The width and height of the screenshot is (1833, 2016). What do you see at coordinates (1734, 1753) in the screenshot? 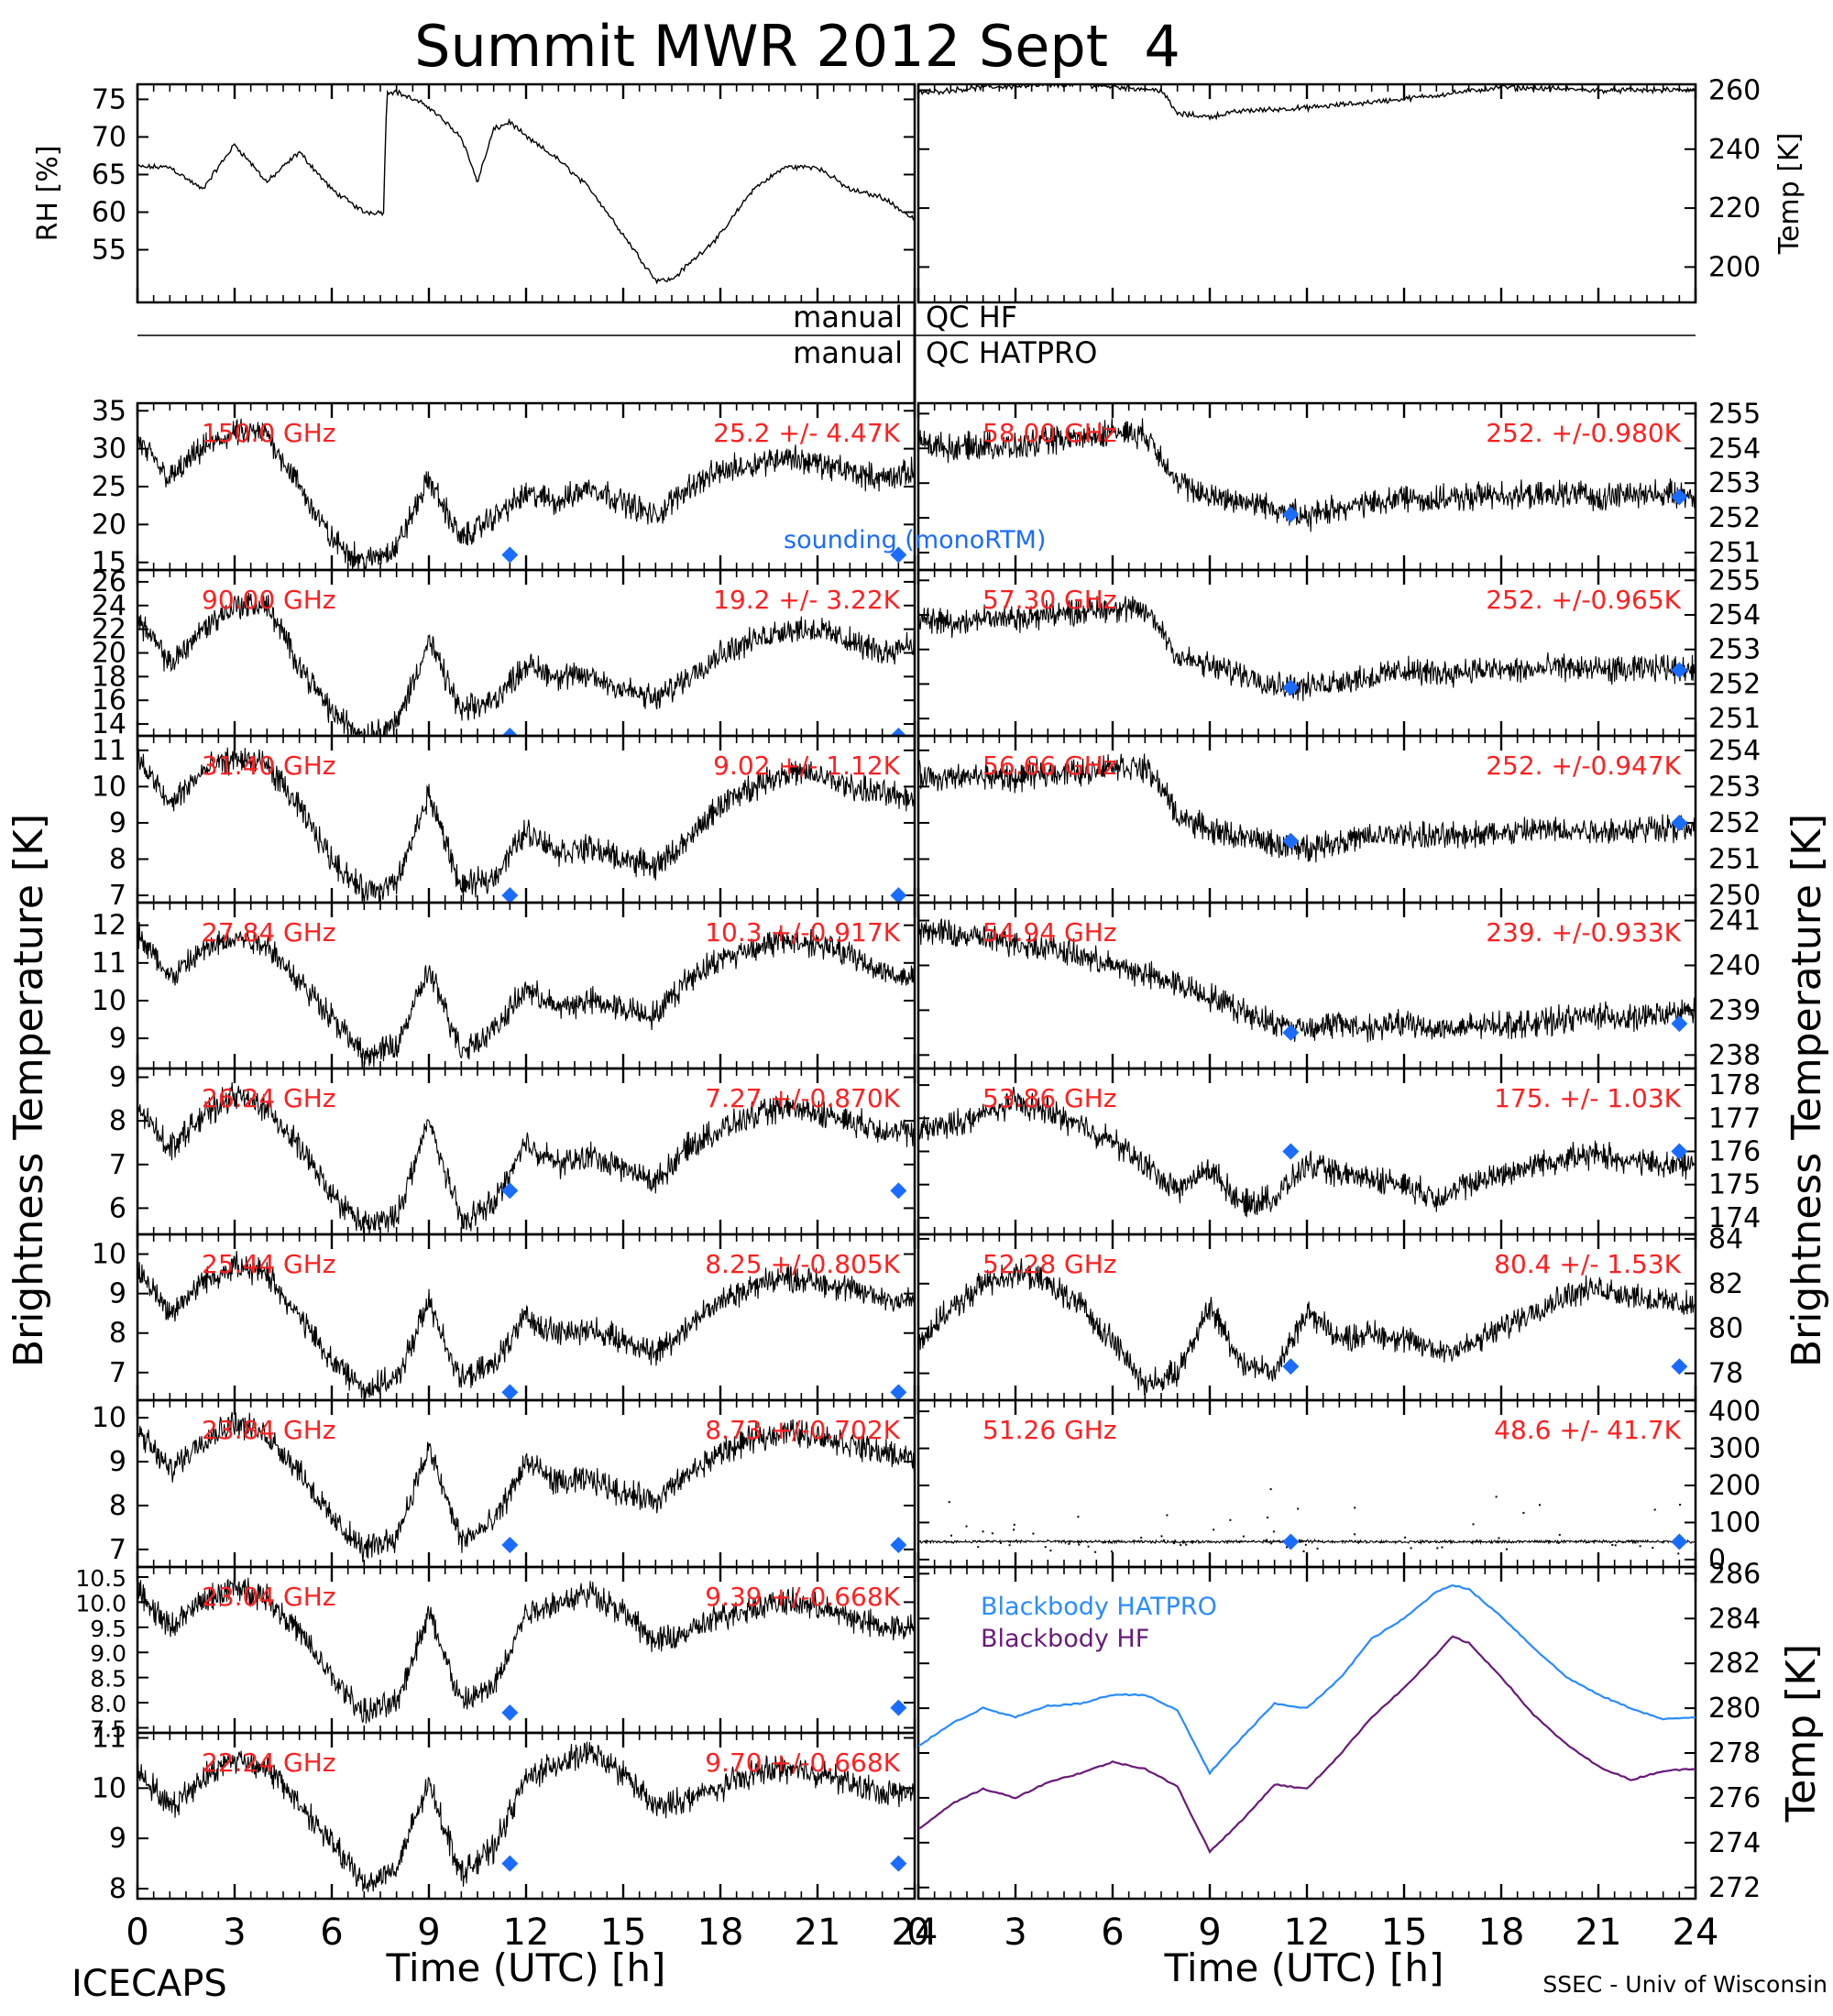
I see `y-tick-label: 278` at bounding box center [1734, 1753].